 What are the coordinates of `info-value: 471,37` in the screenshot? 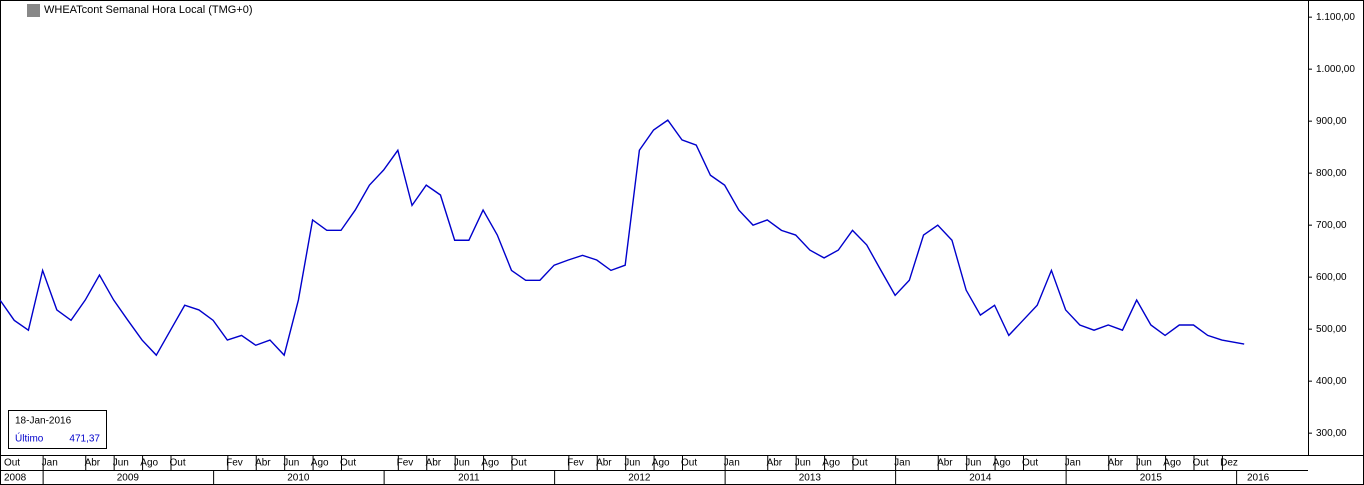 It's located at (84, 439).